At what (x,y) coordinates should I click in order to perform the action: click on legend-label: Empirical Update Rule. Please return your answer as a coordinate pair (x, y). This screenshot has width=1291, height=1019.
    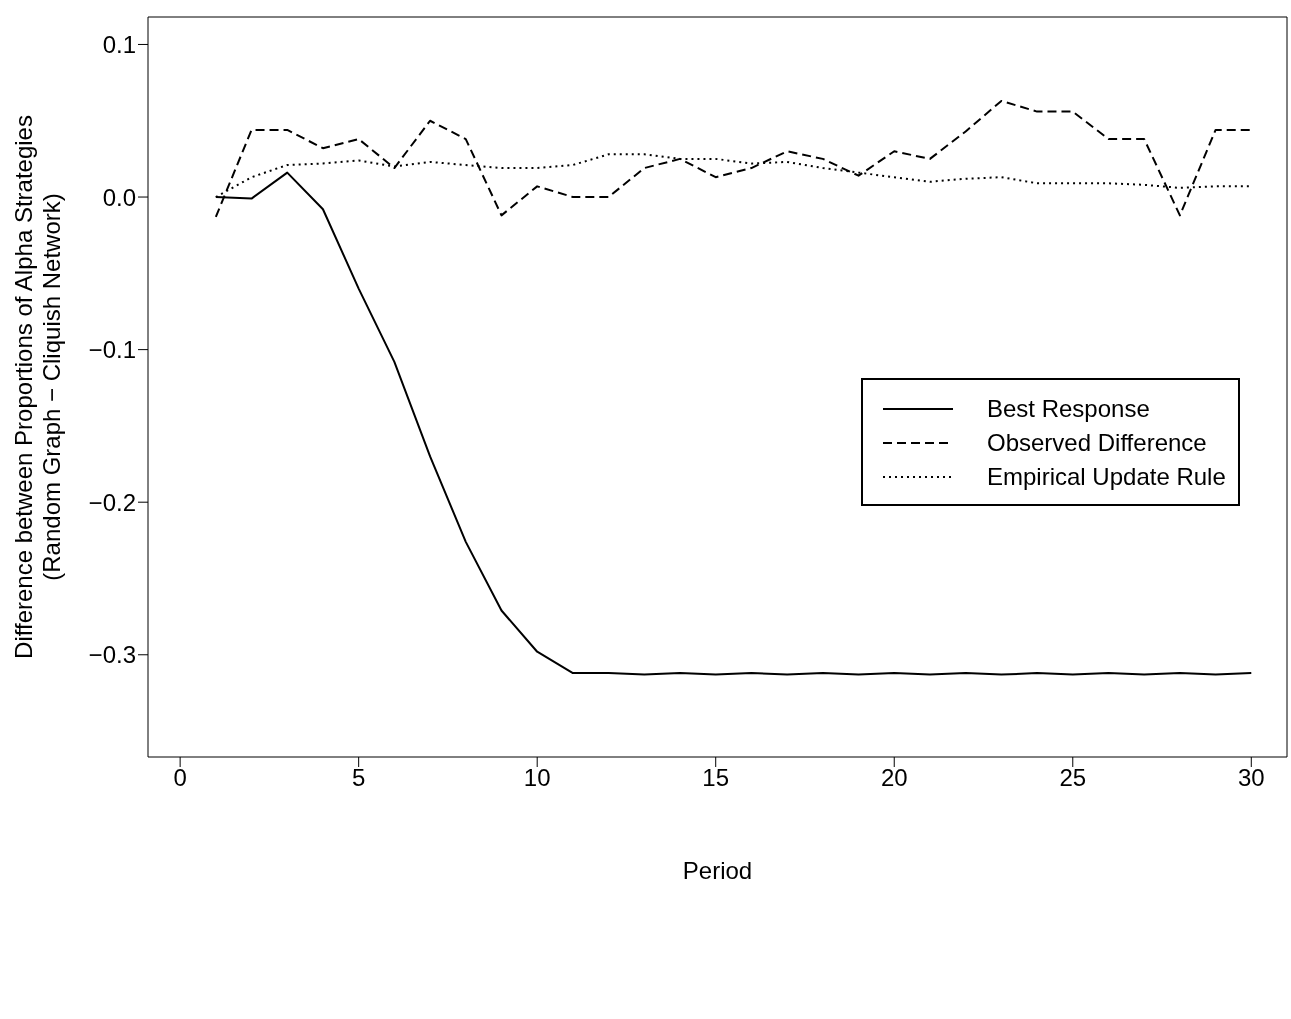
    Looking at the image, I should click on (1106, 477).